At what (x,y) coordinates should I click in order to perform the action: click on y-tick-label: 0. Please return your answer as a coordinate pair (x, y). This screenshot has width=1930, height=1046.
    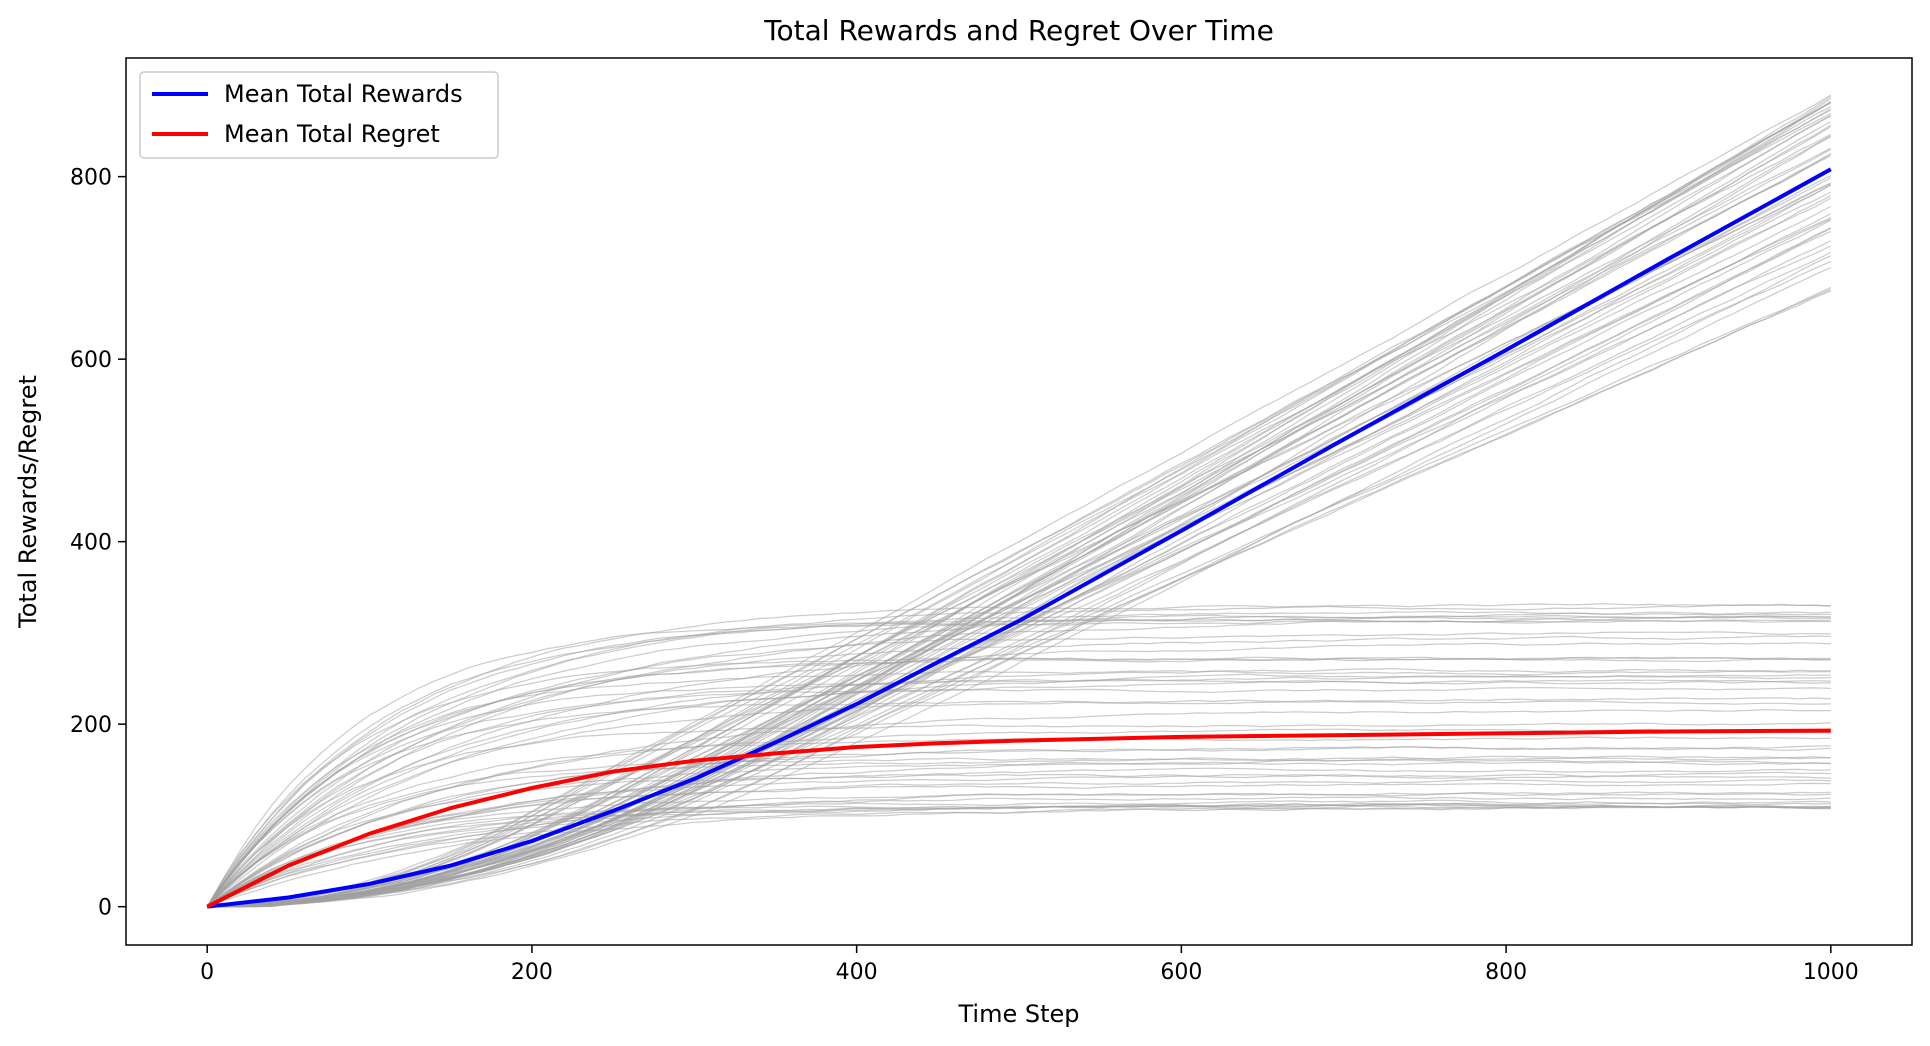
    Looking at the image, I should click on (105, 908).